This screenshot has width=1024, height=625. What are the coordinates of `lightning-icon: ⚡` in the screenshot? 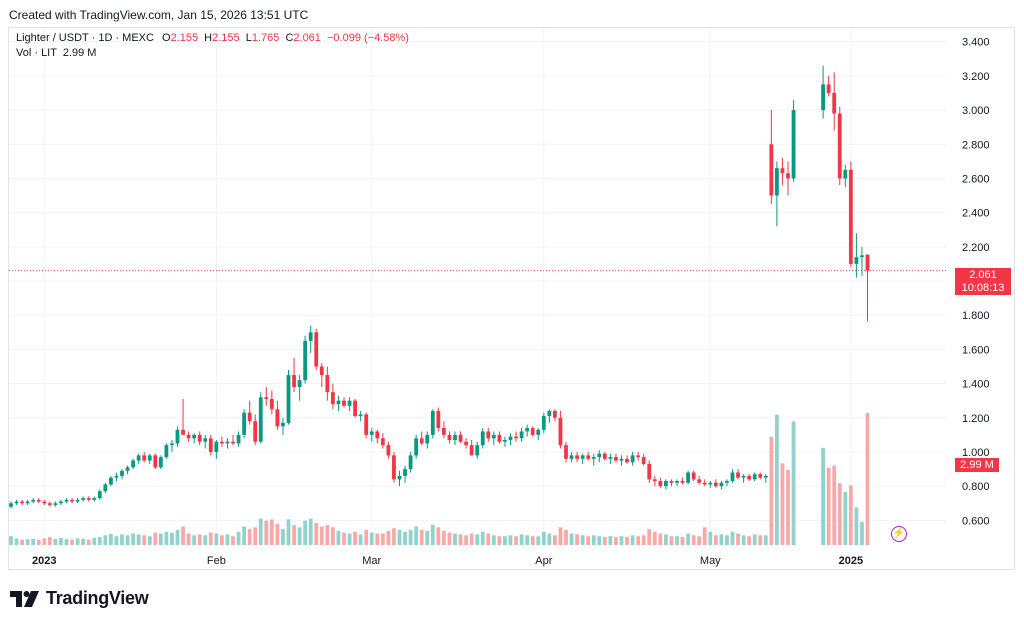 It's located at (899, 534).